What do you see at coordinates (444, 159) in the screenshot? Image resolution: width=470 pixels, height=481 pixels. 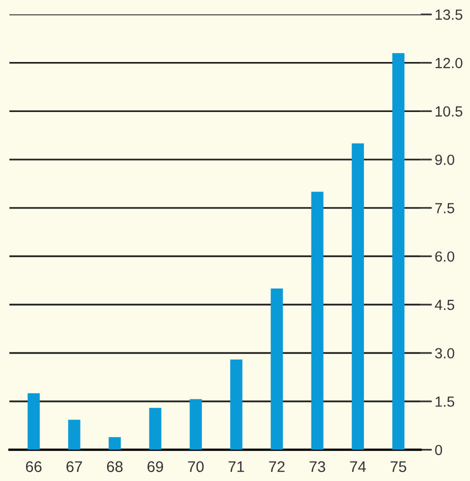 I see `y-tick-label: 9.0` at bounding box center [444, 159].